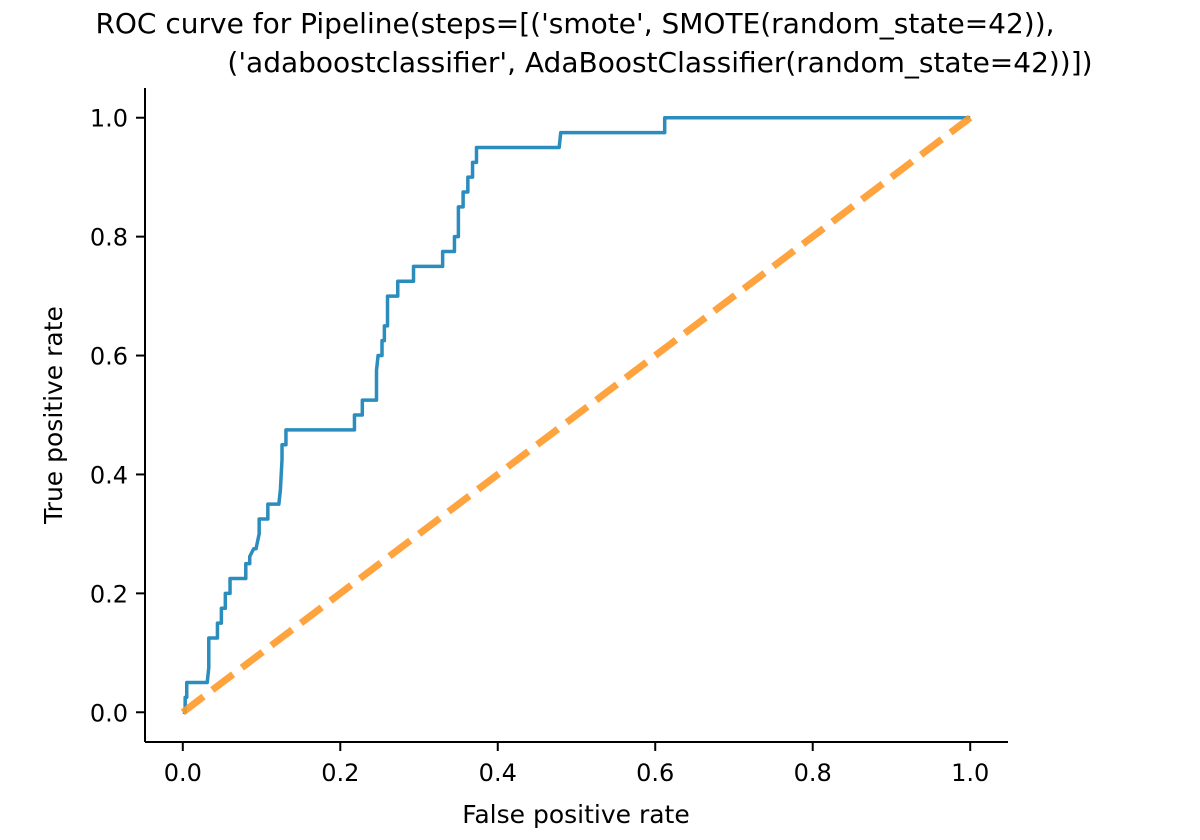  Describe the element at coordinates (109, 357) in the screenshot. I see `y-tick-label: 0.6` at that location.